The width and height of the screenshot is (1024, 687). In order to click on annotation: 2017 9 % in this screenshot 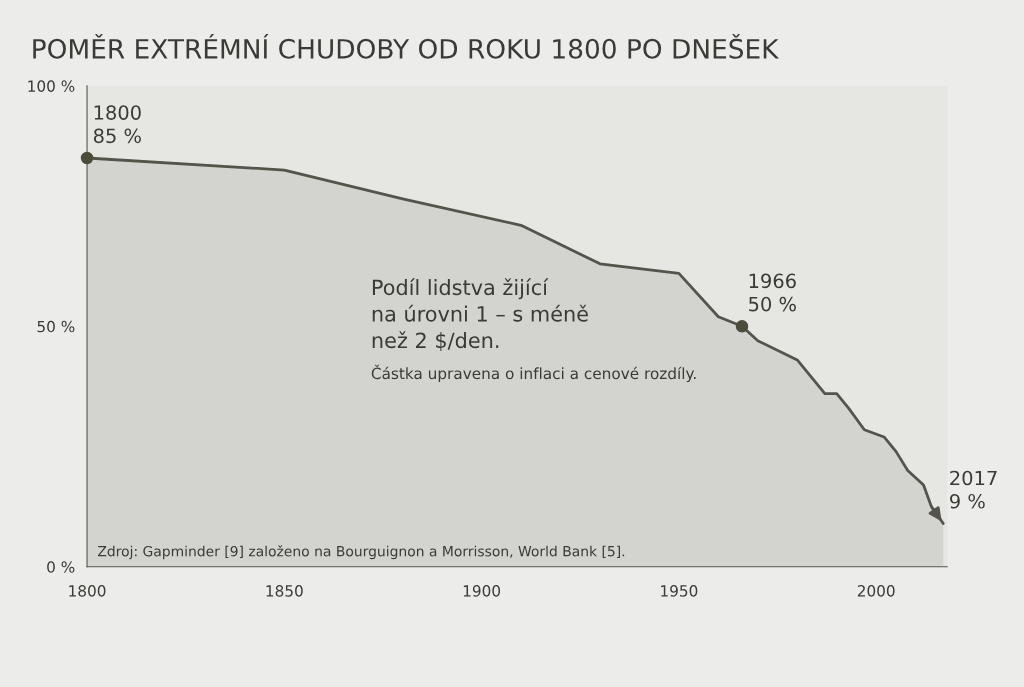, I will do `click(973, 489)`.